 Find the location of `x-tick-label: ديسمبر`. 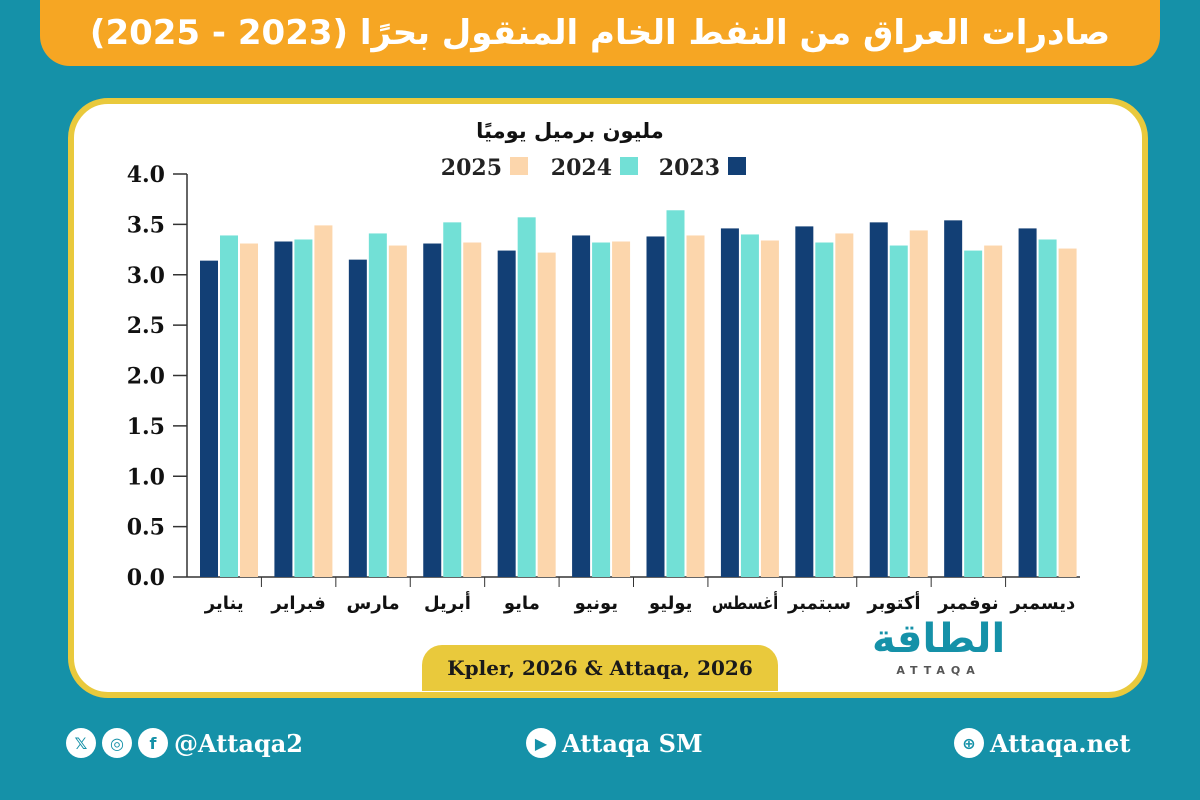

x-tick-label: ديسمبر is located at coordinates (1042, 603).